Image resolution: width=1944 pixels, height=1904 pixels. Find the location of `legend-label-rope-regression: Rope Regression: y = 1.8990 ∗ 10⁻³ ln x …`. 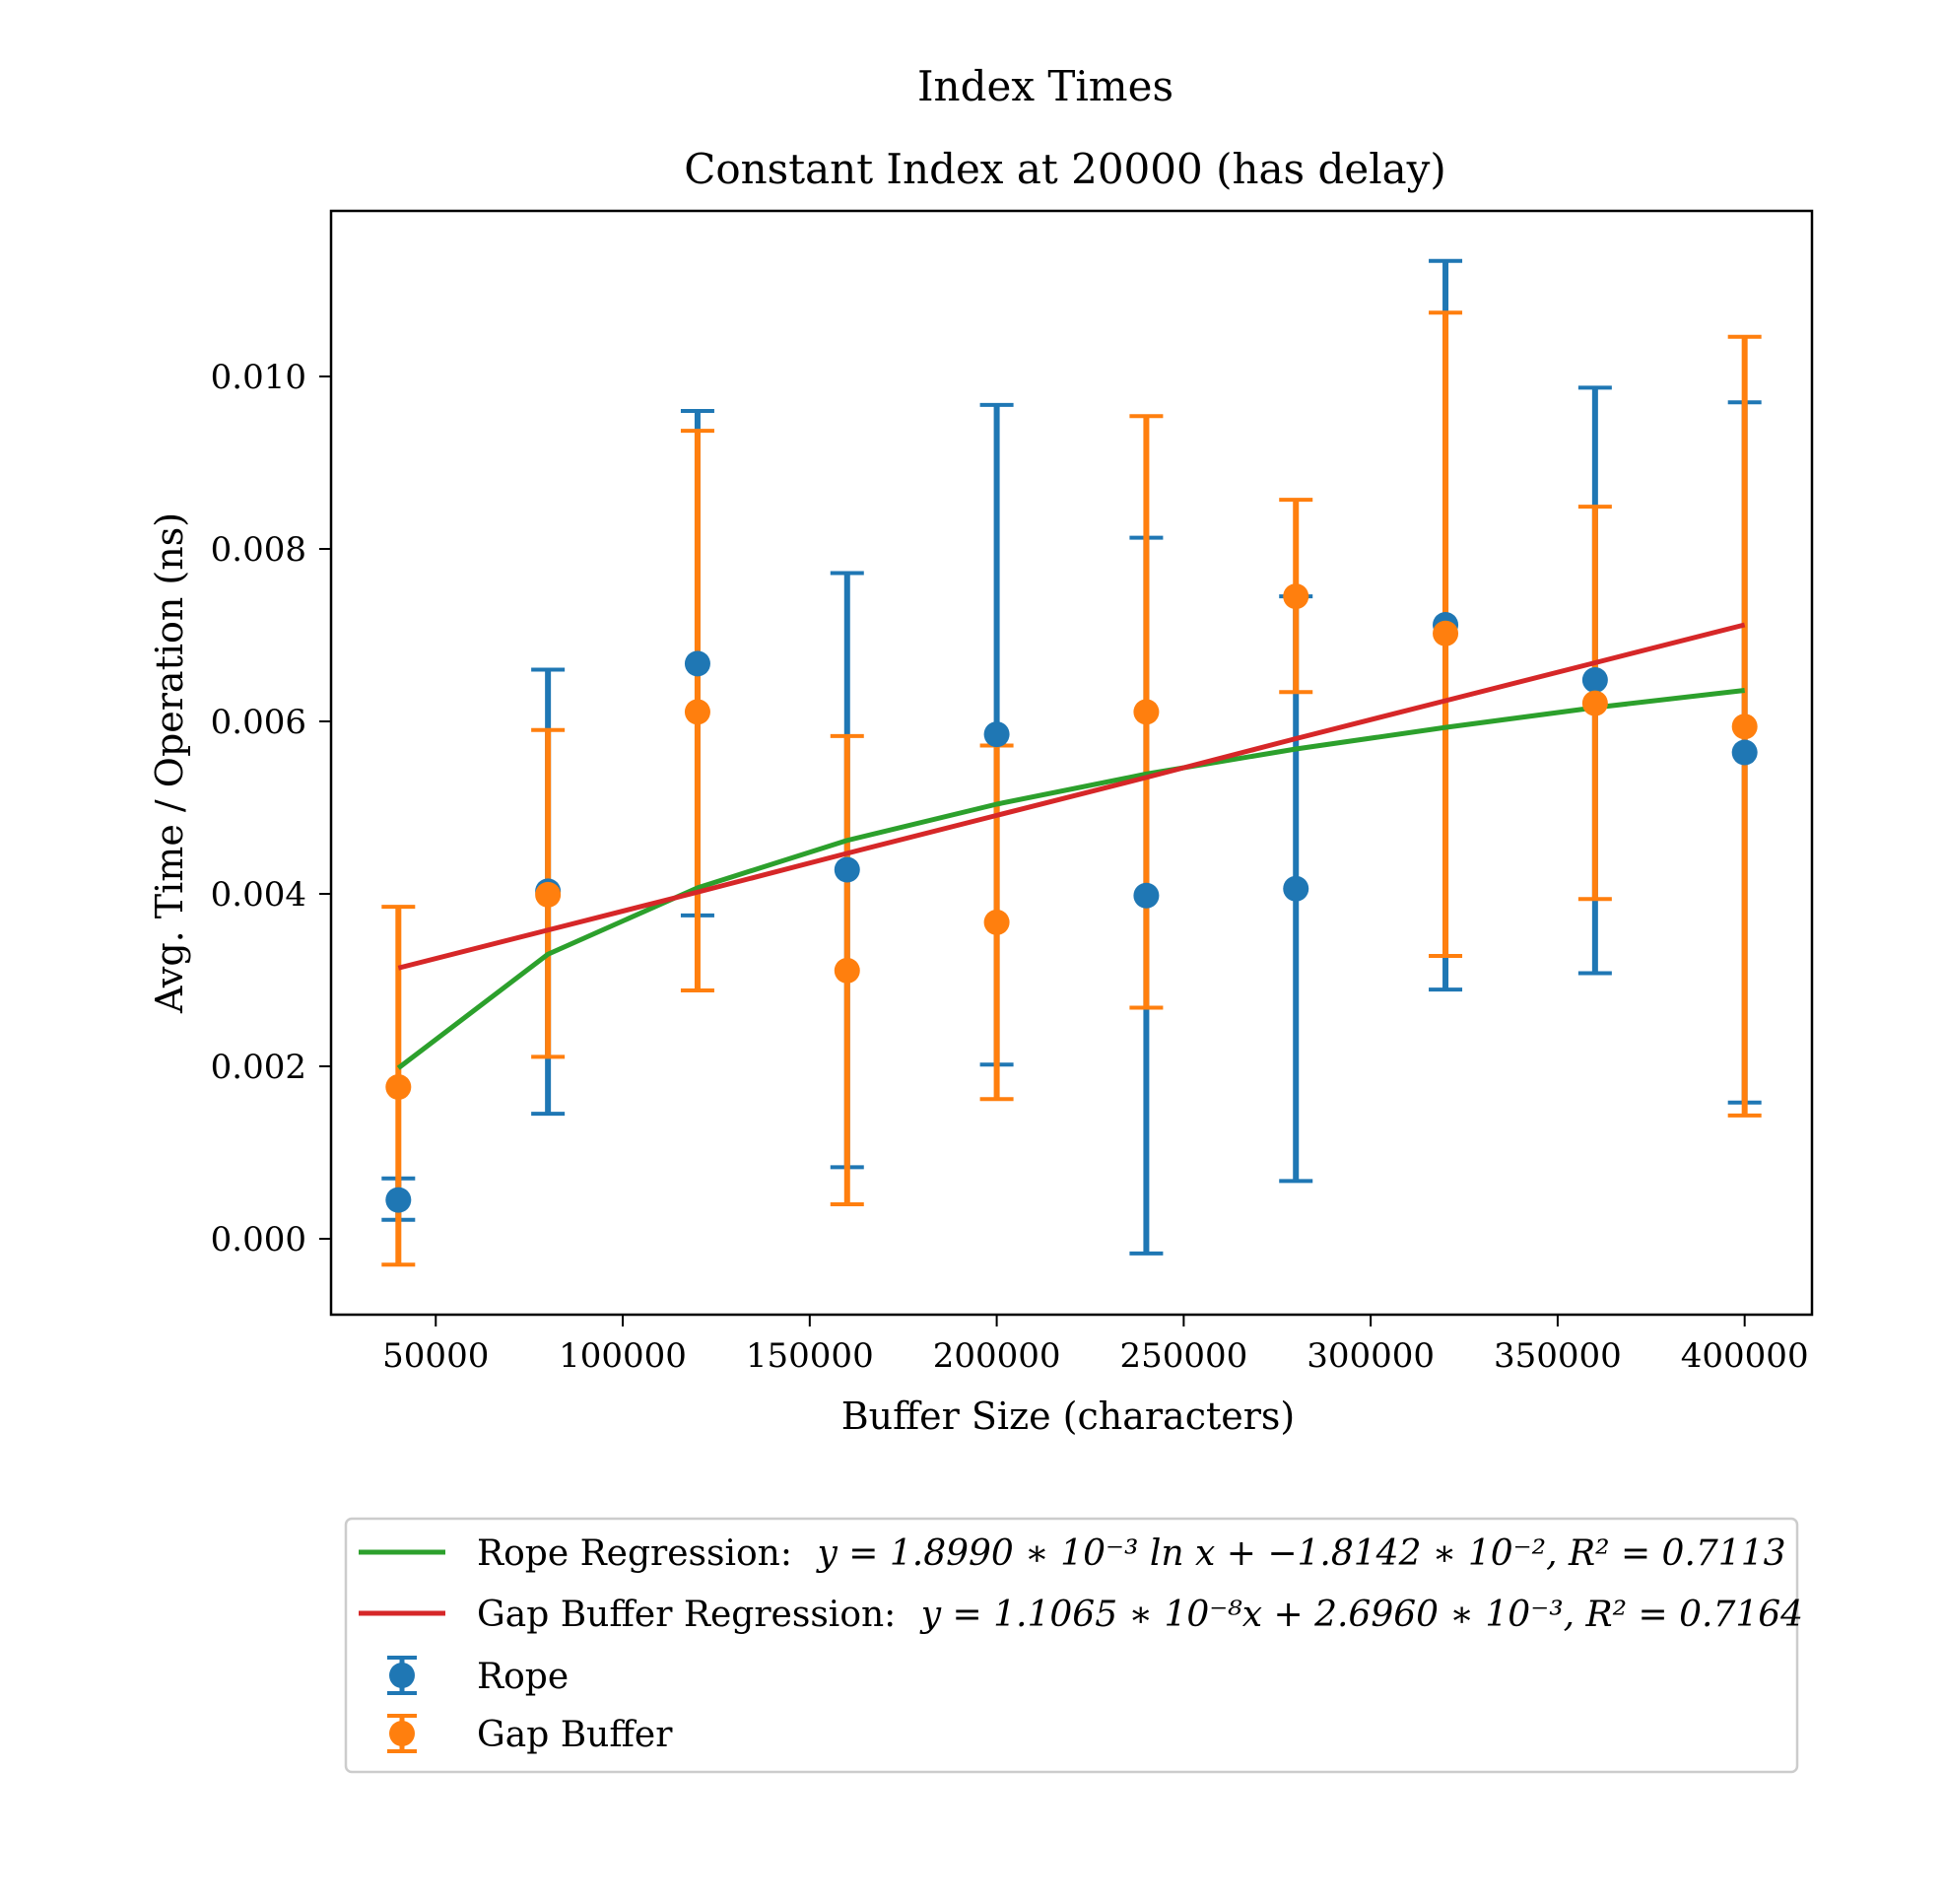

legend-label-rope-regression: Rope Regression: y = 1.8990 ∗ 10⁻³ ln x … is located at coordinates (1131, 1553).